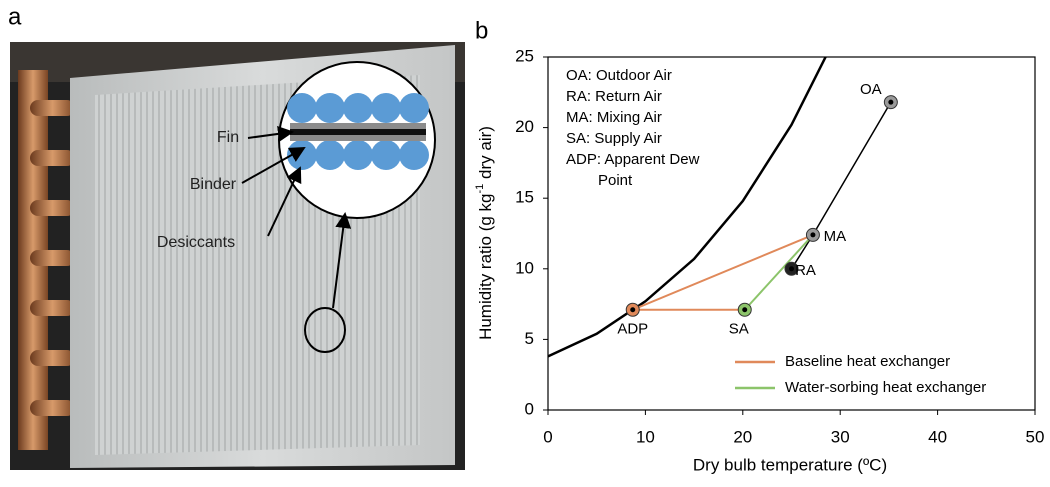 This screenshot has width=1050, height=487. Describe the element at coordinates (485, 266) in the screenshot. I see `y-axis-label-part: Humidity ratio (g kg` at that location.